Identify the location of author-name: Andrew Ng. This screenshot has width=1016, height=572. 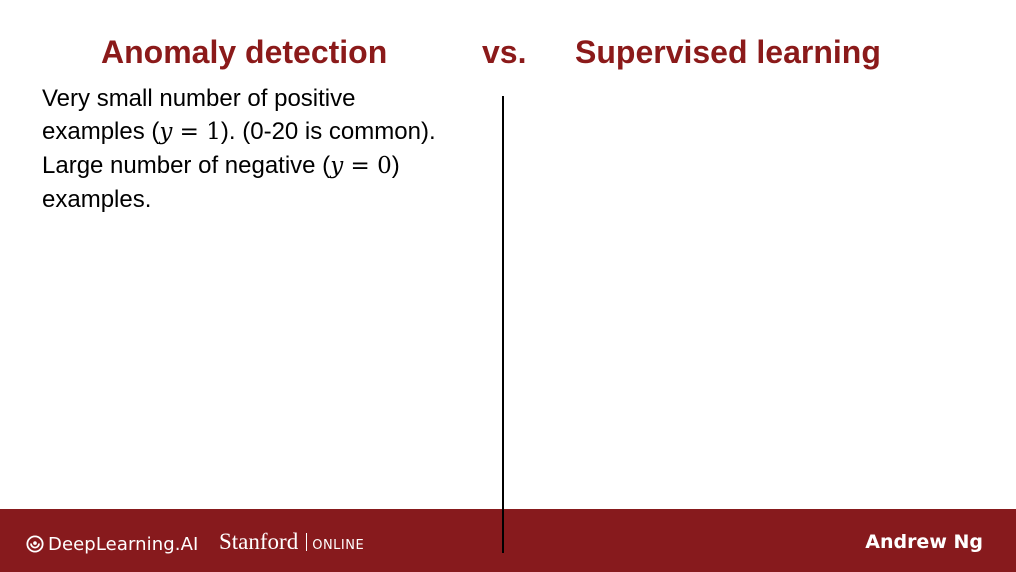
(924, 542).